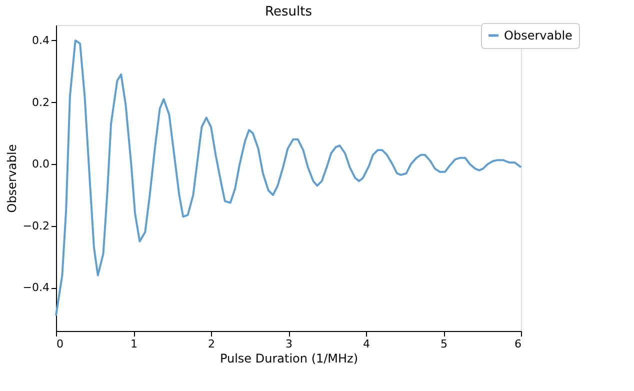 This screenshot has height=391, width=634. What do you see at coordinates (518, 344) in the screenshot?
I see `x-tick-label: 6` at bounding box center [518, 344].